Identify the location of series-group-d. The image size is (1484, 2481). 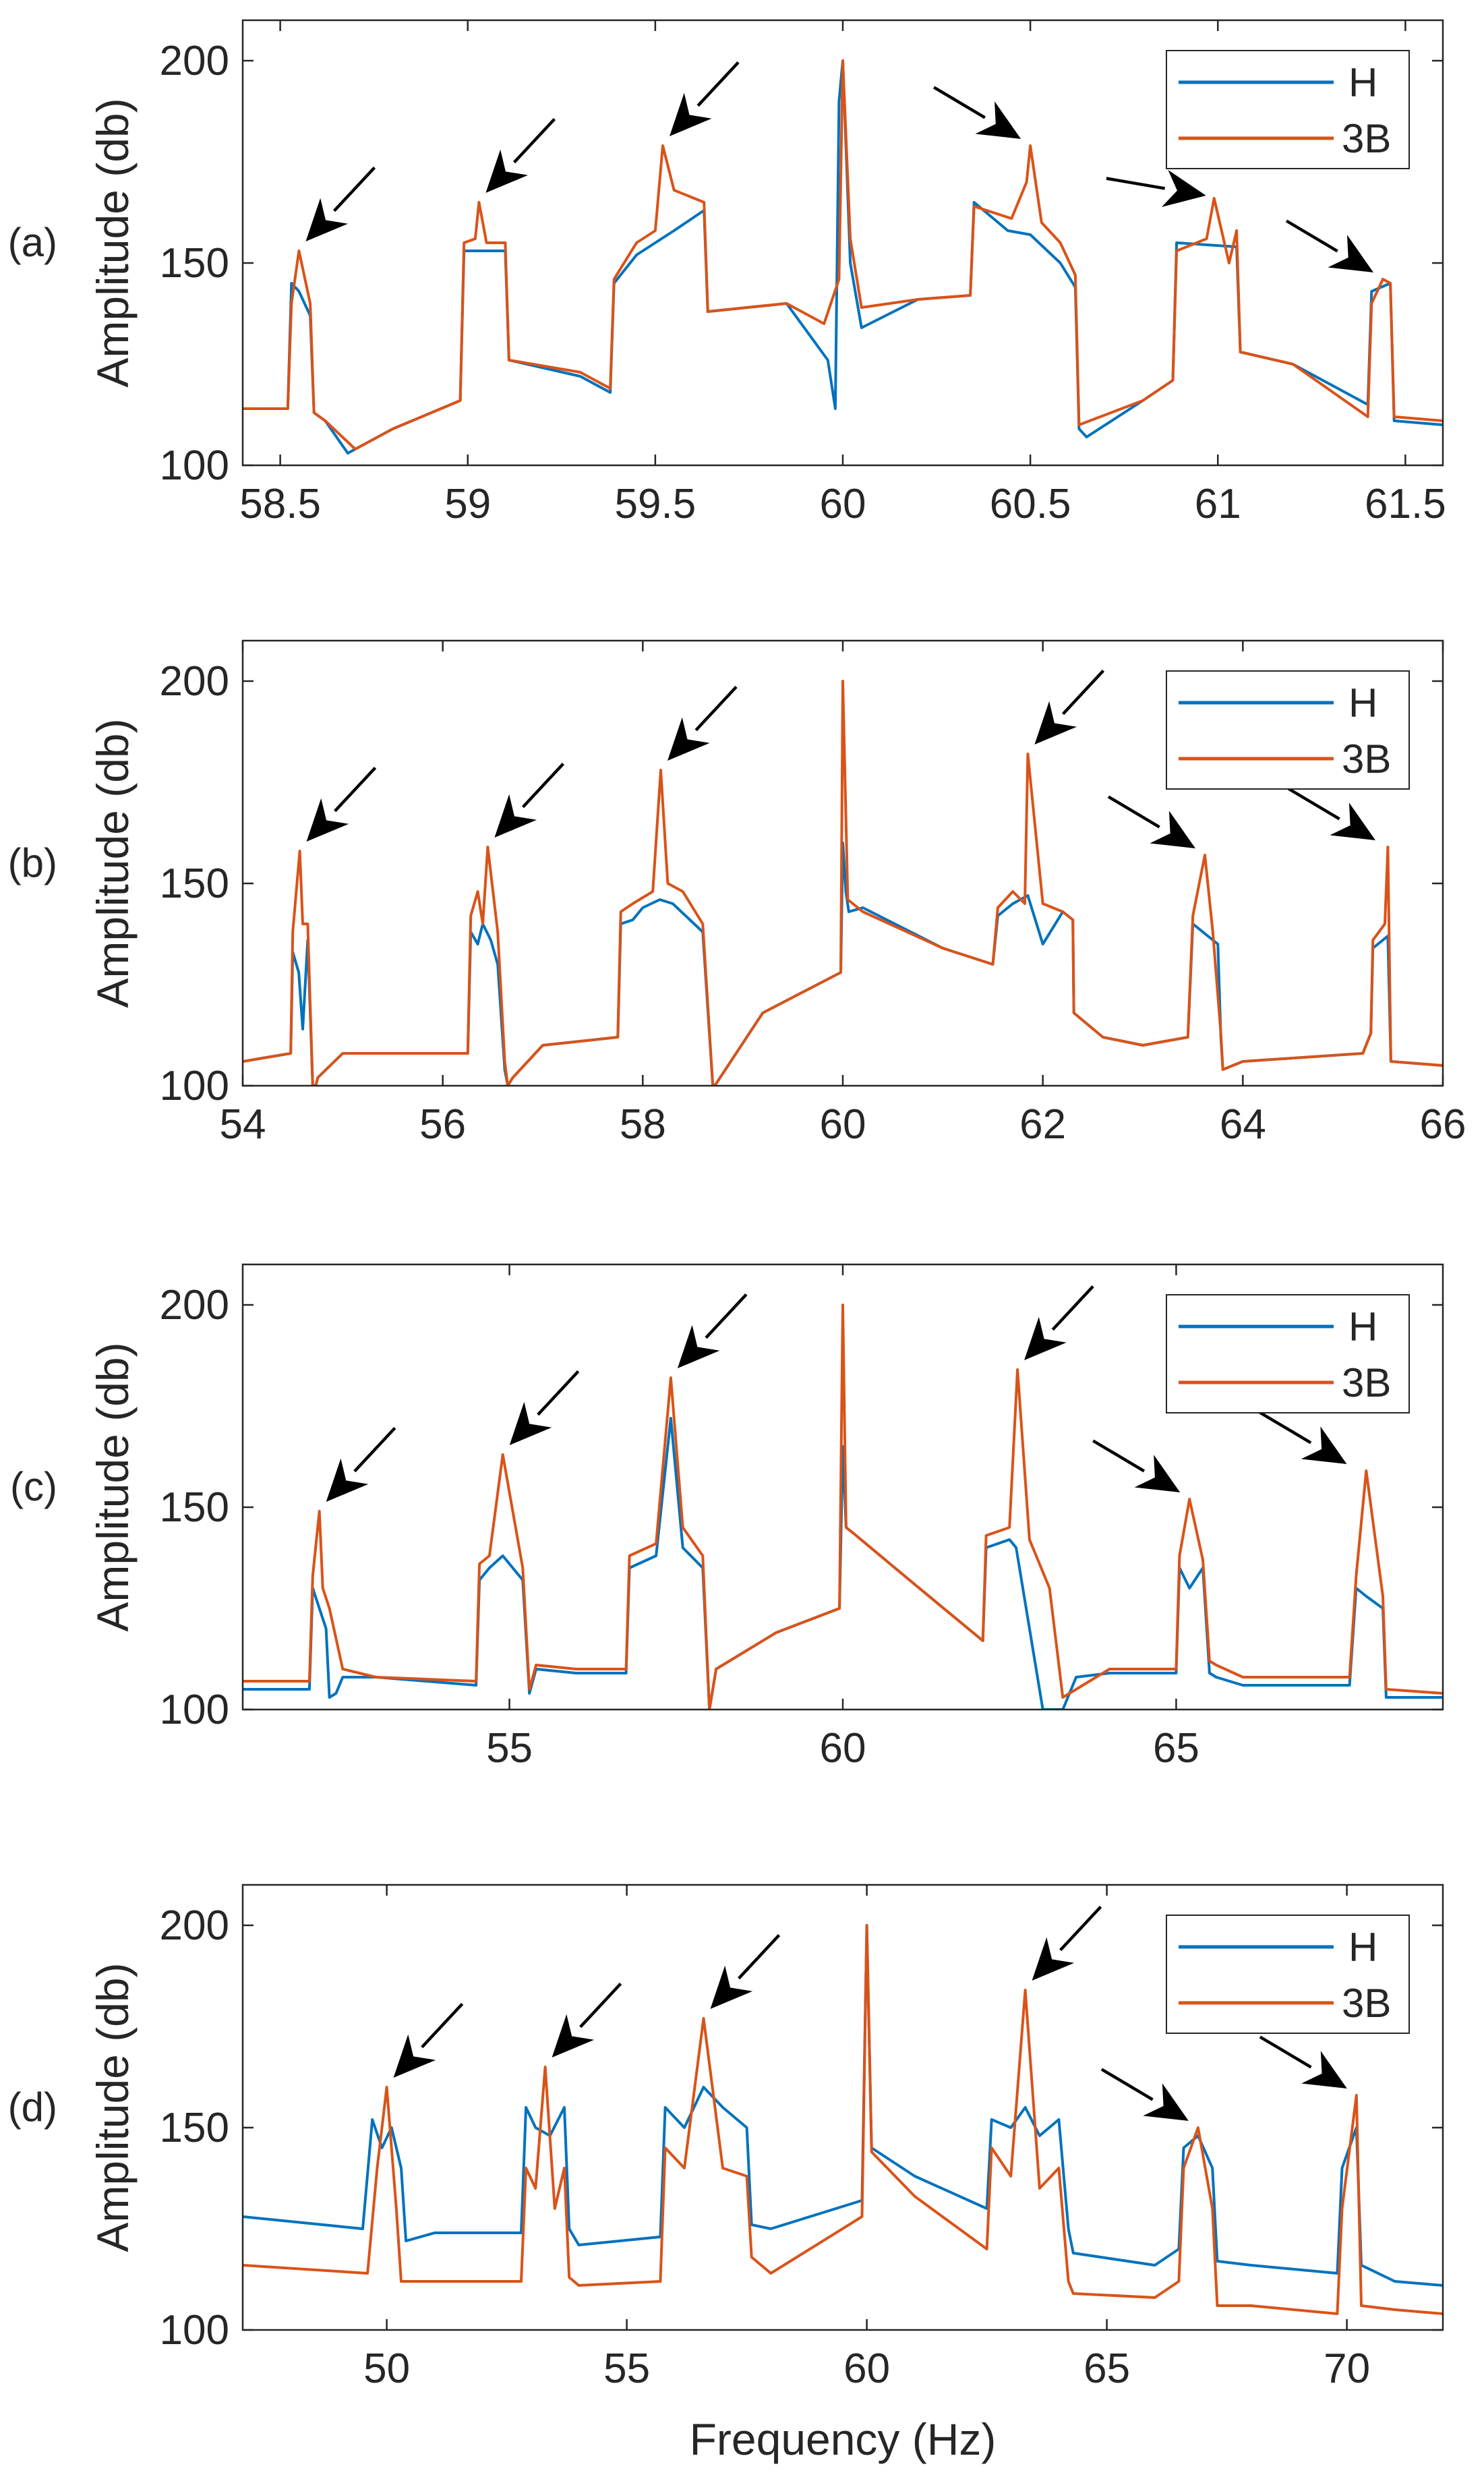
(843, 2120).